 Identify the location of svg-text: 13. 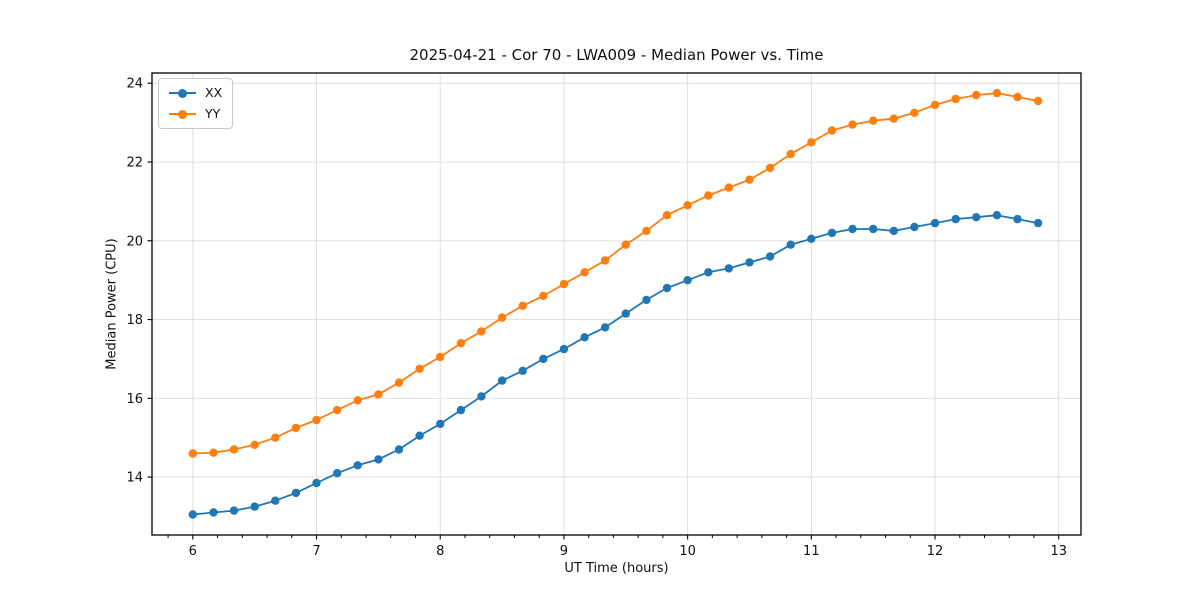
(1058, 551).